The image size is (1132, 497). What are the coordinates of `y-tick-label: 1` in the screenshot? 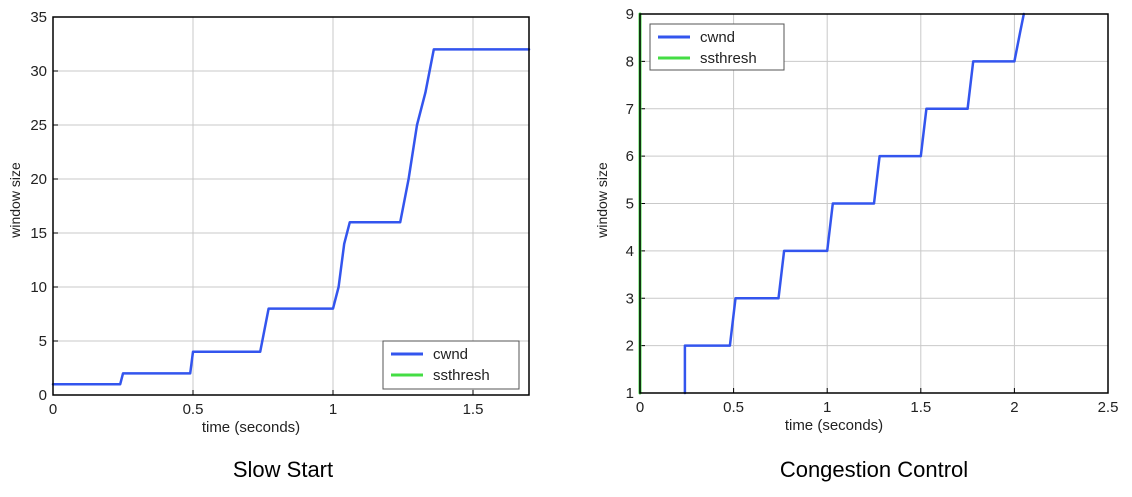 It's located at (630, 393).